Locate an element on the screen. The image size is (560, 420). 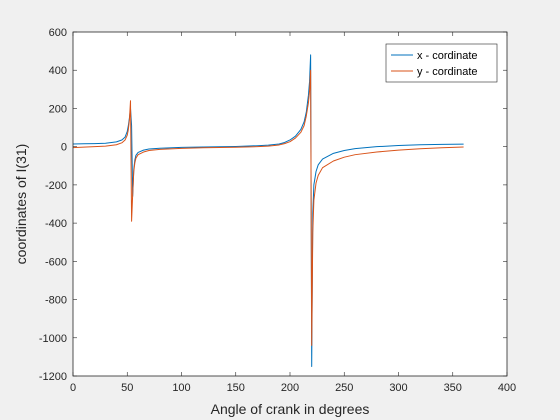
y-tick-label: 0 is located at coordinates (64, 148).